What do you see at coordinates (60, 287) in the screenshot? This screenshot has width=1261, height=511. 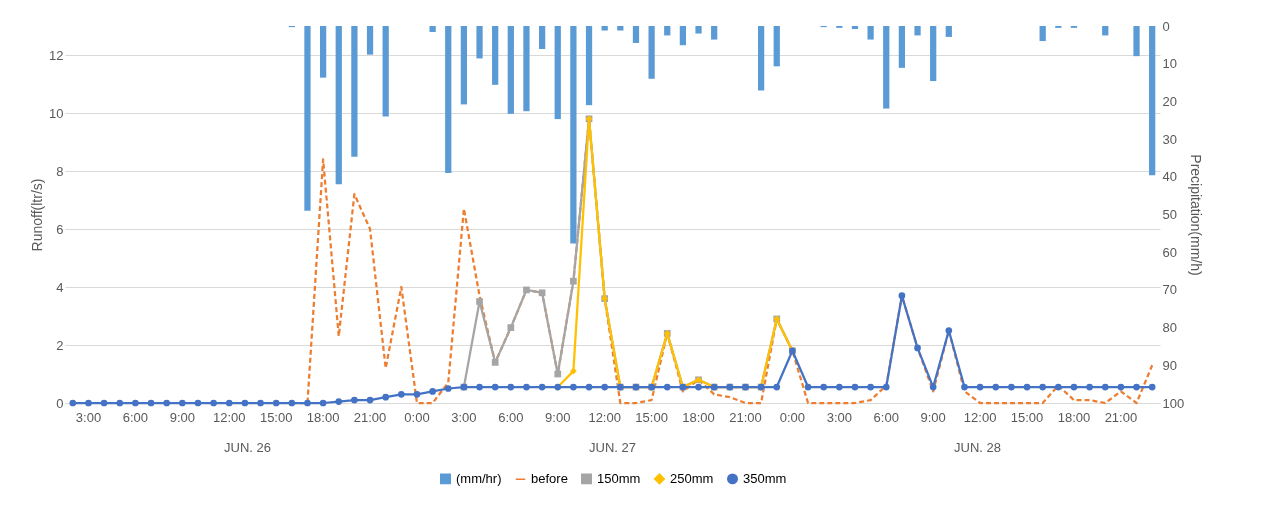 I see `y-tick-label: 4` at bounding box center [60, 287].